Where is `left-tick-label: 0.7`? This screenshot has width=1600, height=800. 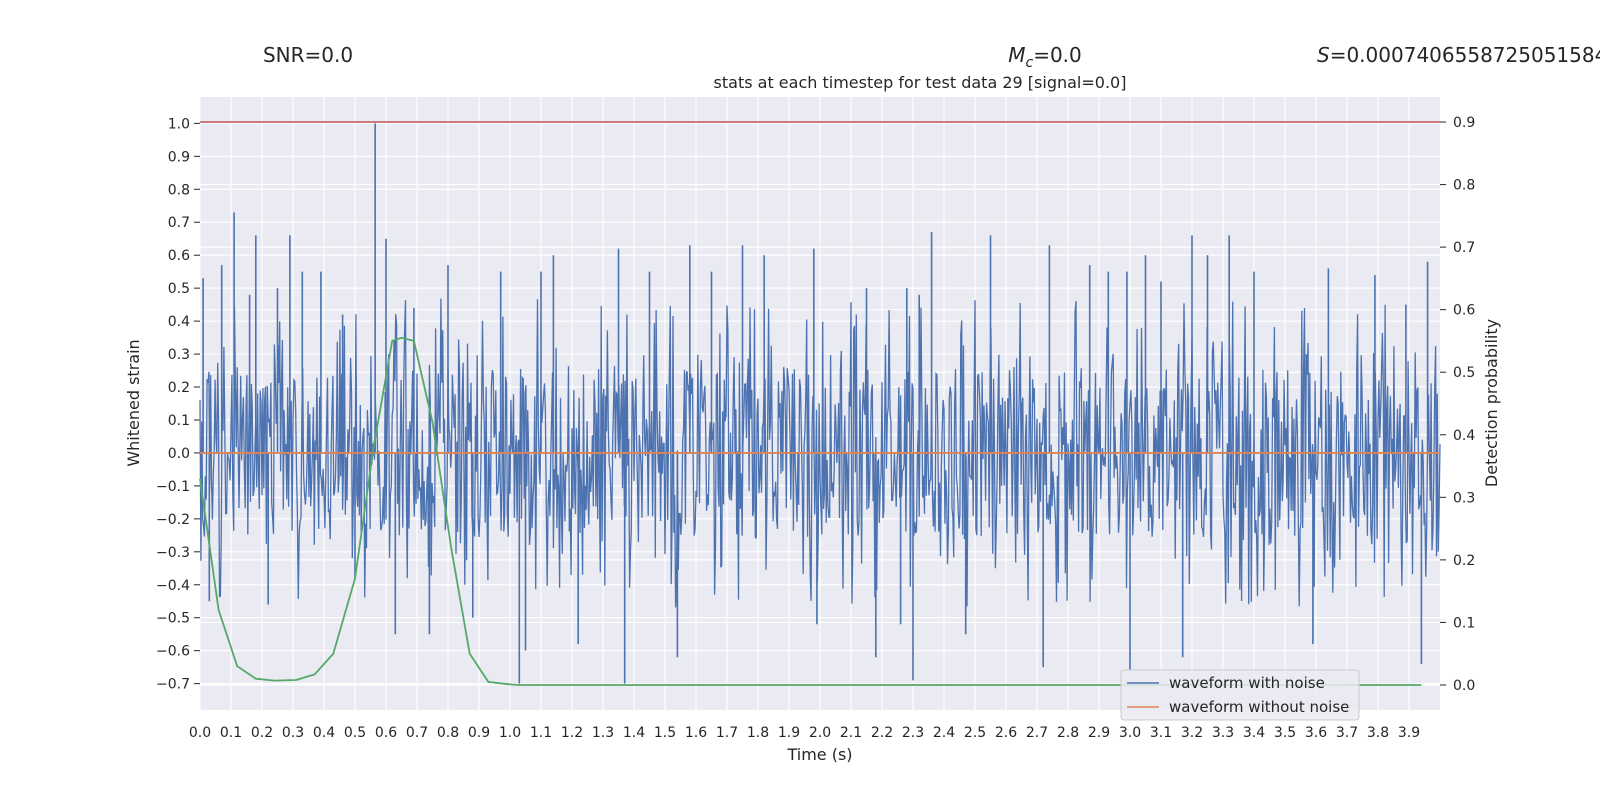 left-tick-label: 0.7 is located at coordinates (179, 223).